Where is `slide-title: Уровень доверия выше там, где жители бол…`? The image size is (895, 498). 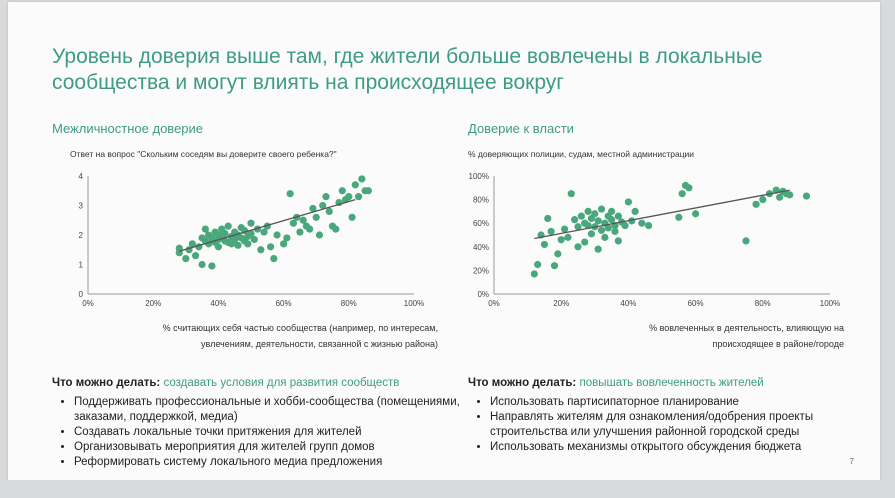 slide-title: Уровень доверия выше там, где жители бол… is located at coordinates (407, 69).